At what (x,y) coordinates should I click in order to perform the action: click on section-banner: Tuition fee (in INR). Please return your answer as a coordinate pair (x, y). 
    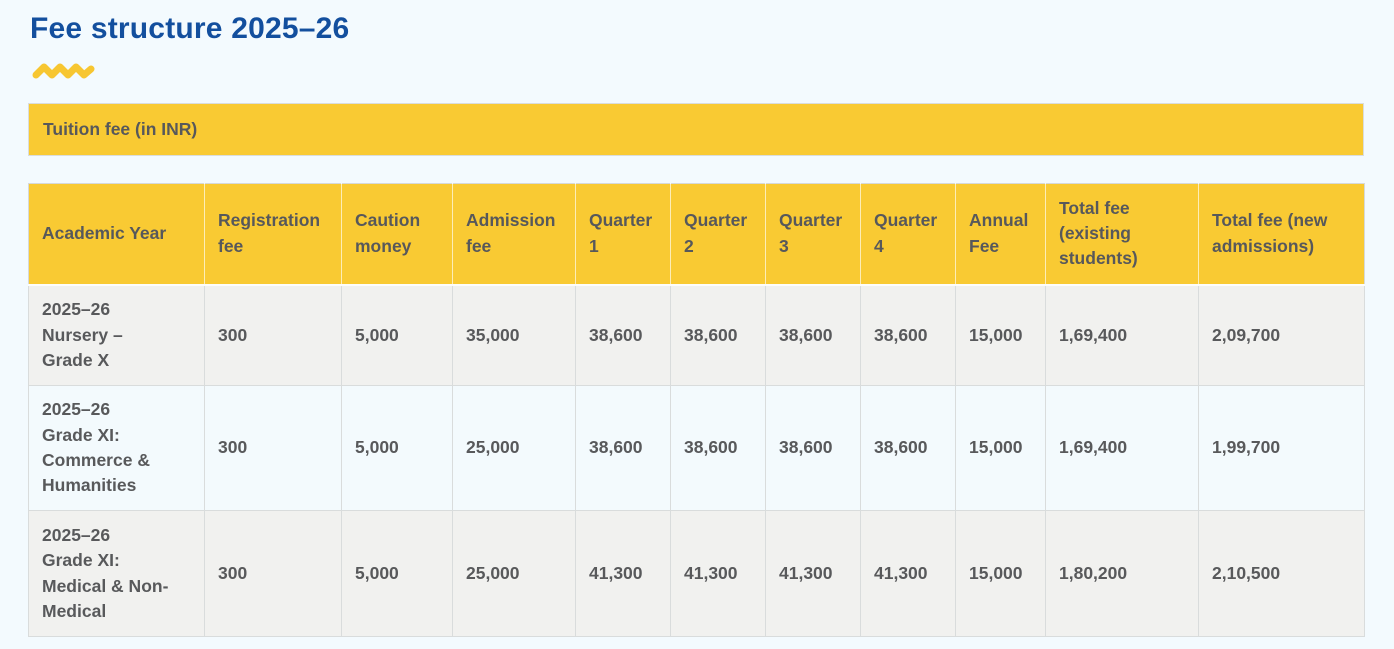
    Looking at the image, I should click on (696, 129).